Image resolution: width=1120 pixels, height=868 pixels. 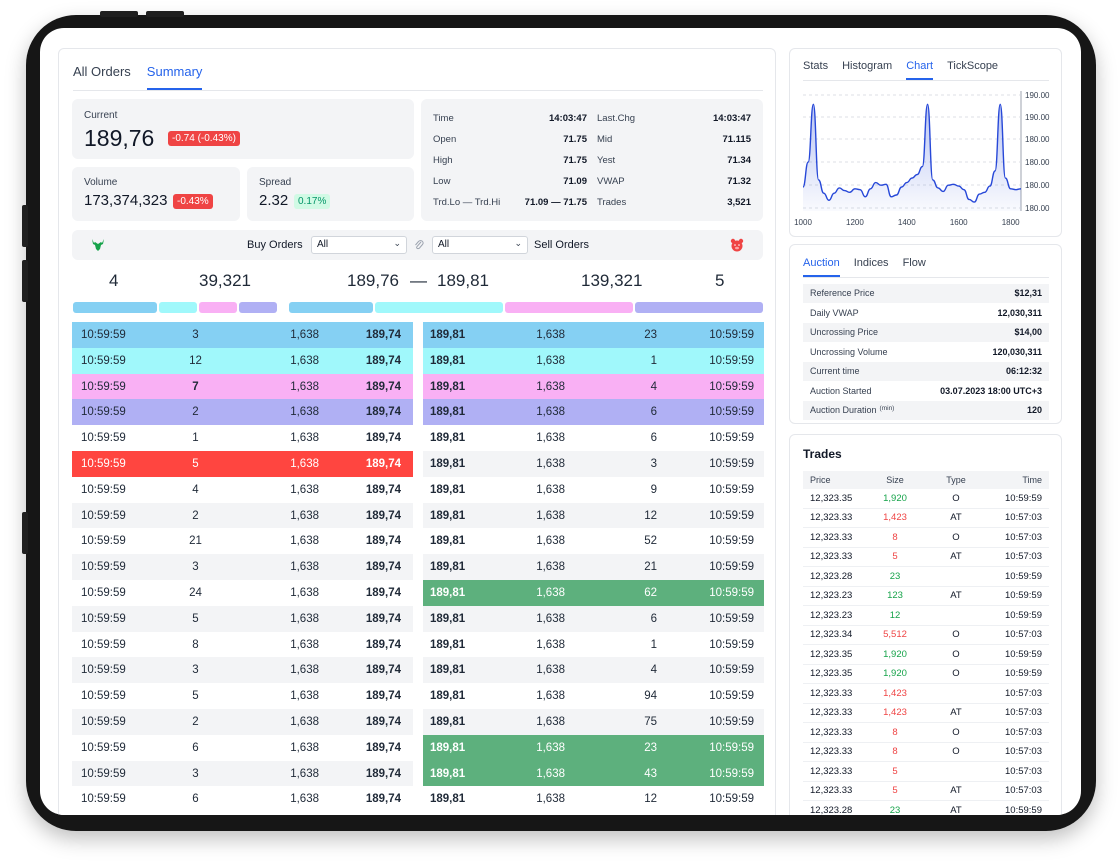 What do you see at coordinates (480, 245) in the screenshot?
I see `sell-orders-select: All ⌄` at bounding box center [480, 245].